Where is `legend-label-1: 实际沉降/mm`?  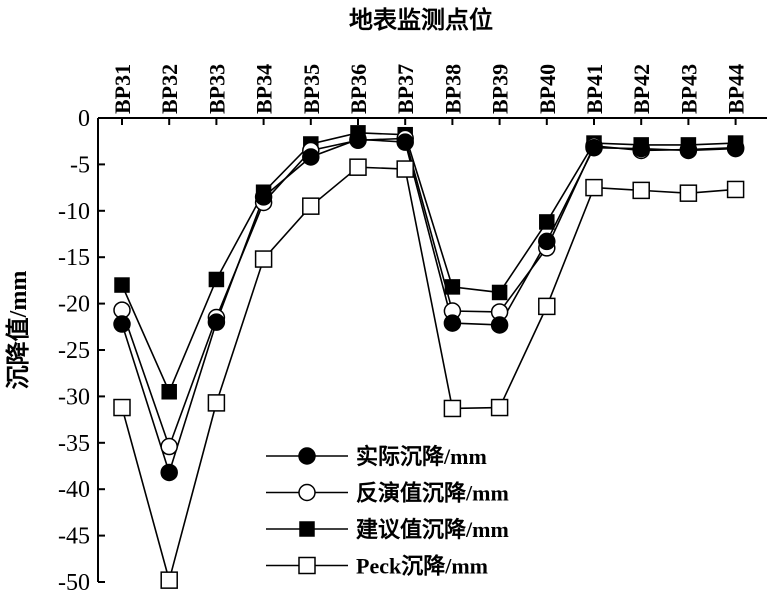
legend-label-1: 实际沉降/mm is located at coordinates (421, 456).